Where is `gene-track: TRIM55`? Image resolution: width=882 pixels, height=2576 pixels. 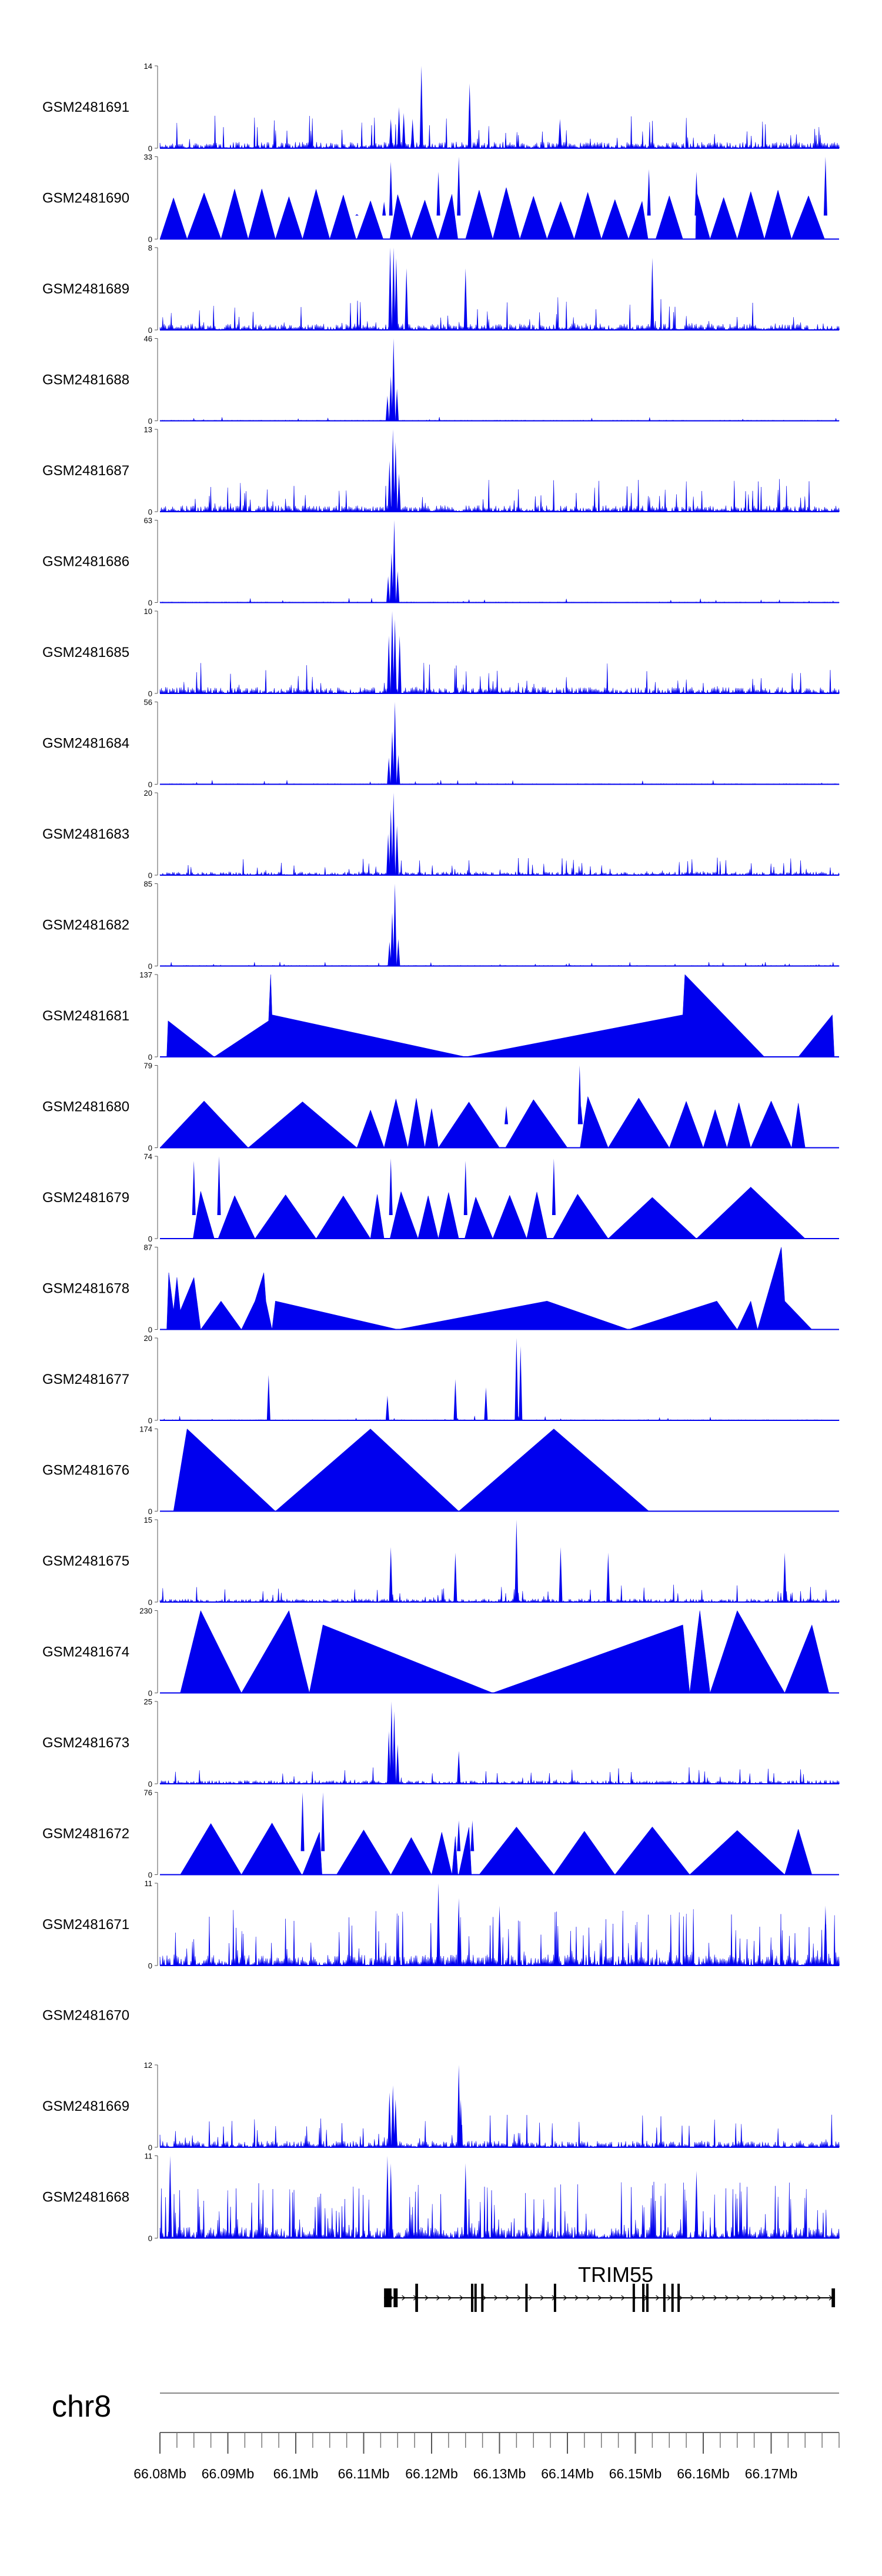 gene-track: TRIM55 is located at coordinates (610, 2287).